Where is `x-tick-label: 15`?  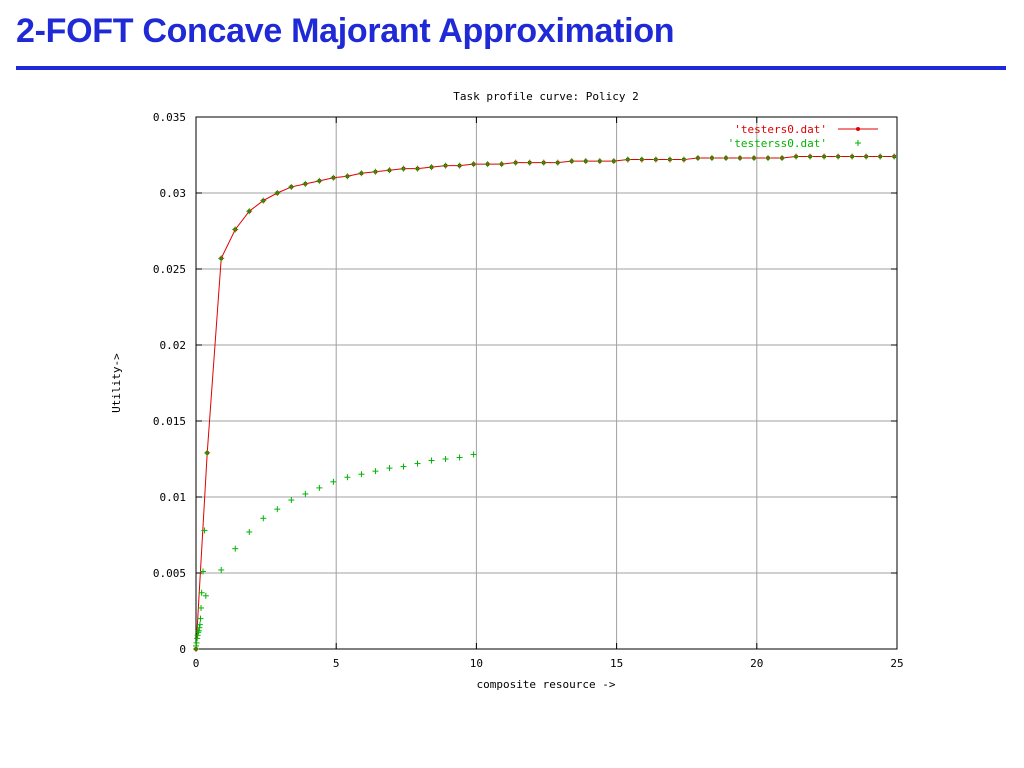
x-tick-label: 15 is located at coordinates (616, 663).